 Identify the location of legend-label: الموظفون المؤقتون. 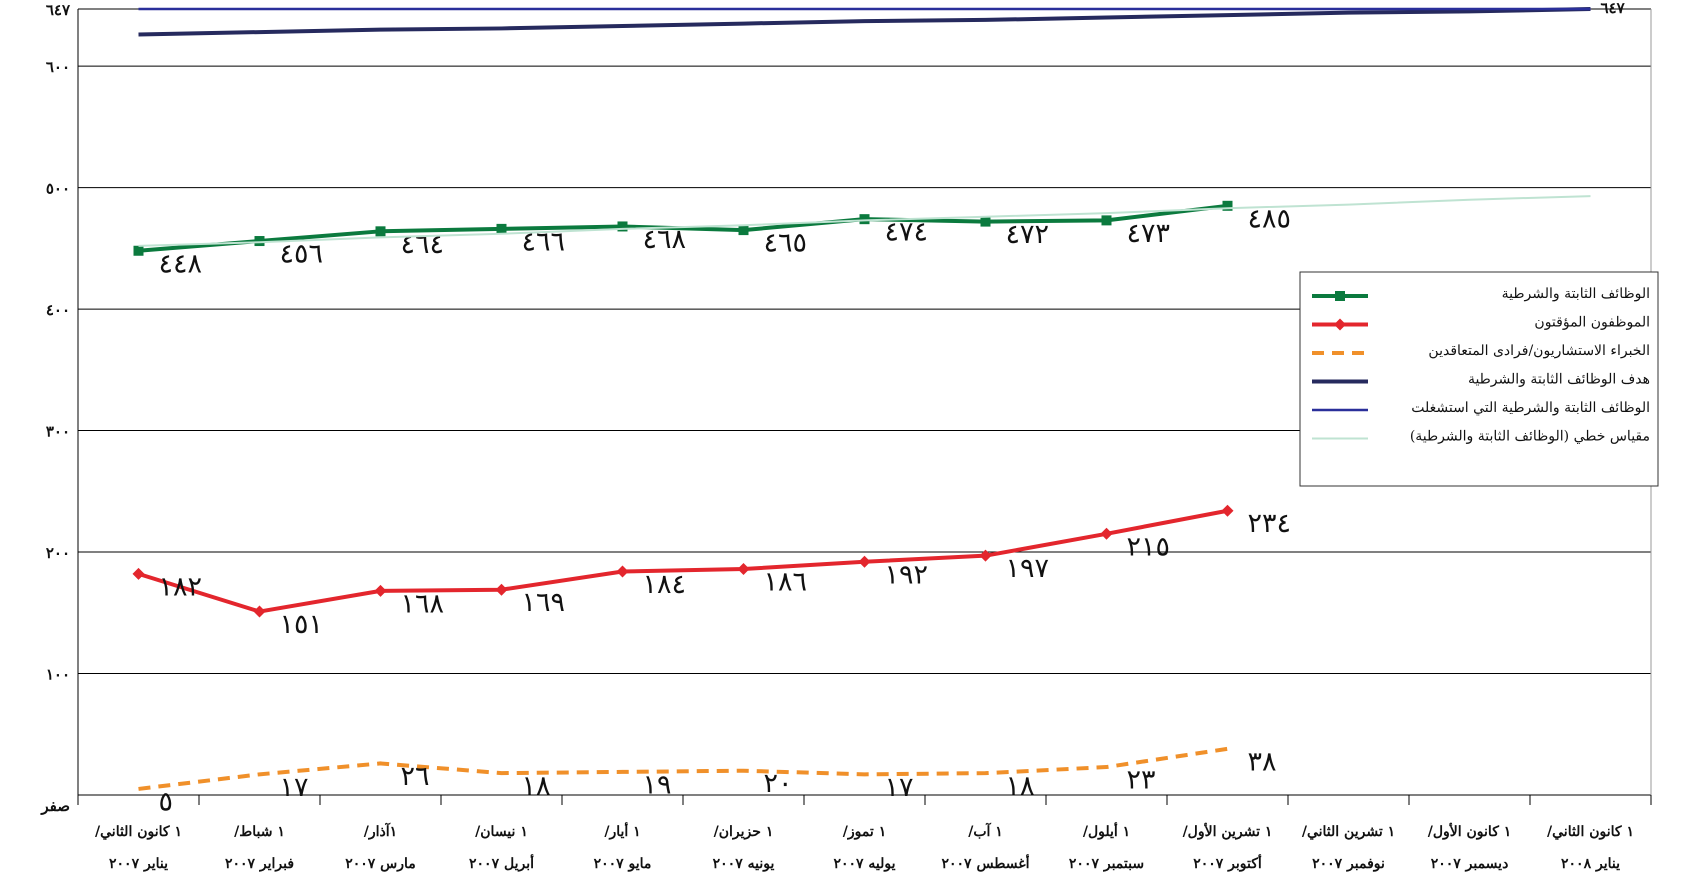
(1592, 323).